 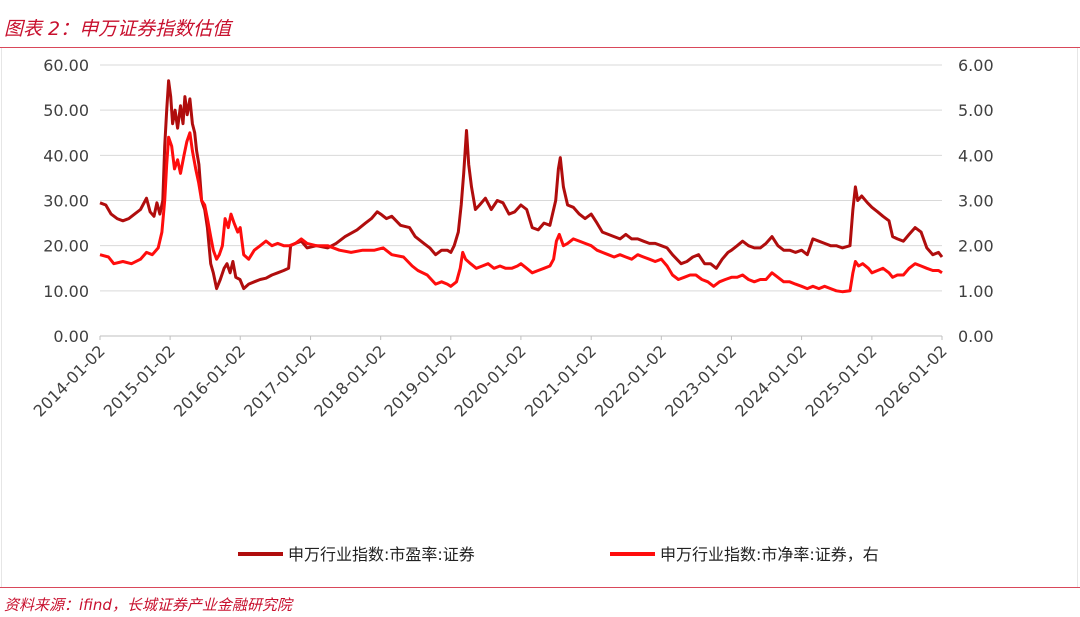 What do you see at coordinates (976, 336) in the screenshot?
I see `right-y-tick-label: 0.00` at bounding box center [976, 336].